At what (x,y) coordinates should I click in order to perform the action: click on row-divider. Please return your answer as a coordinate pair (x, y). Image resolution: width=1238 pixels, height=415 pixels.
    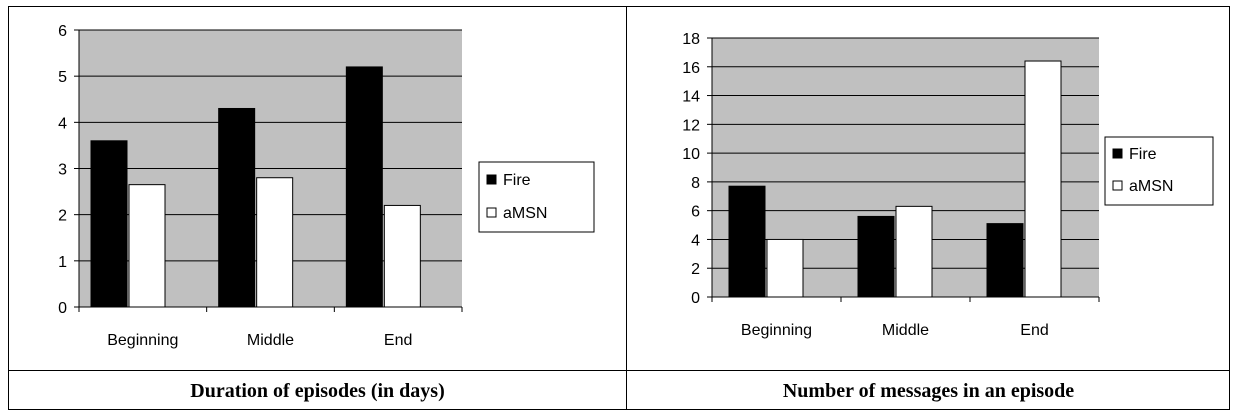
    Looking at the image, I should click on (619, 370).